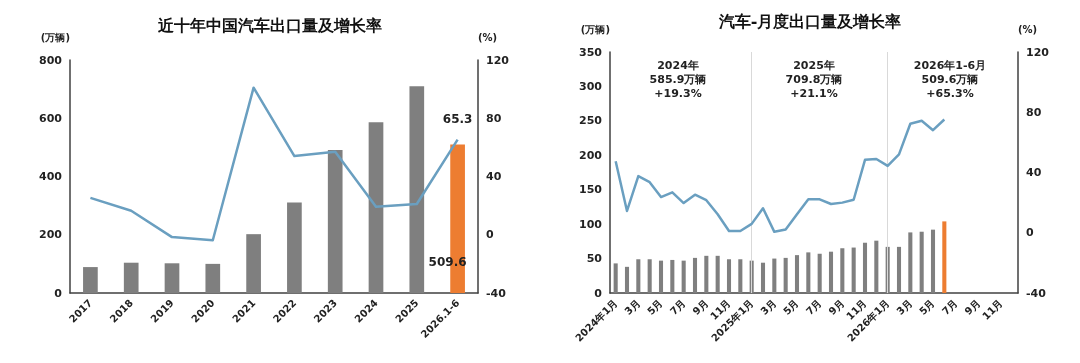 The height and width of the screenshot is (363, 1080). I want to click on line-series, so click(780, 176).